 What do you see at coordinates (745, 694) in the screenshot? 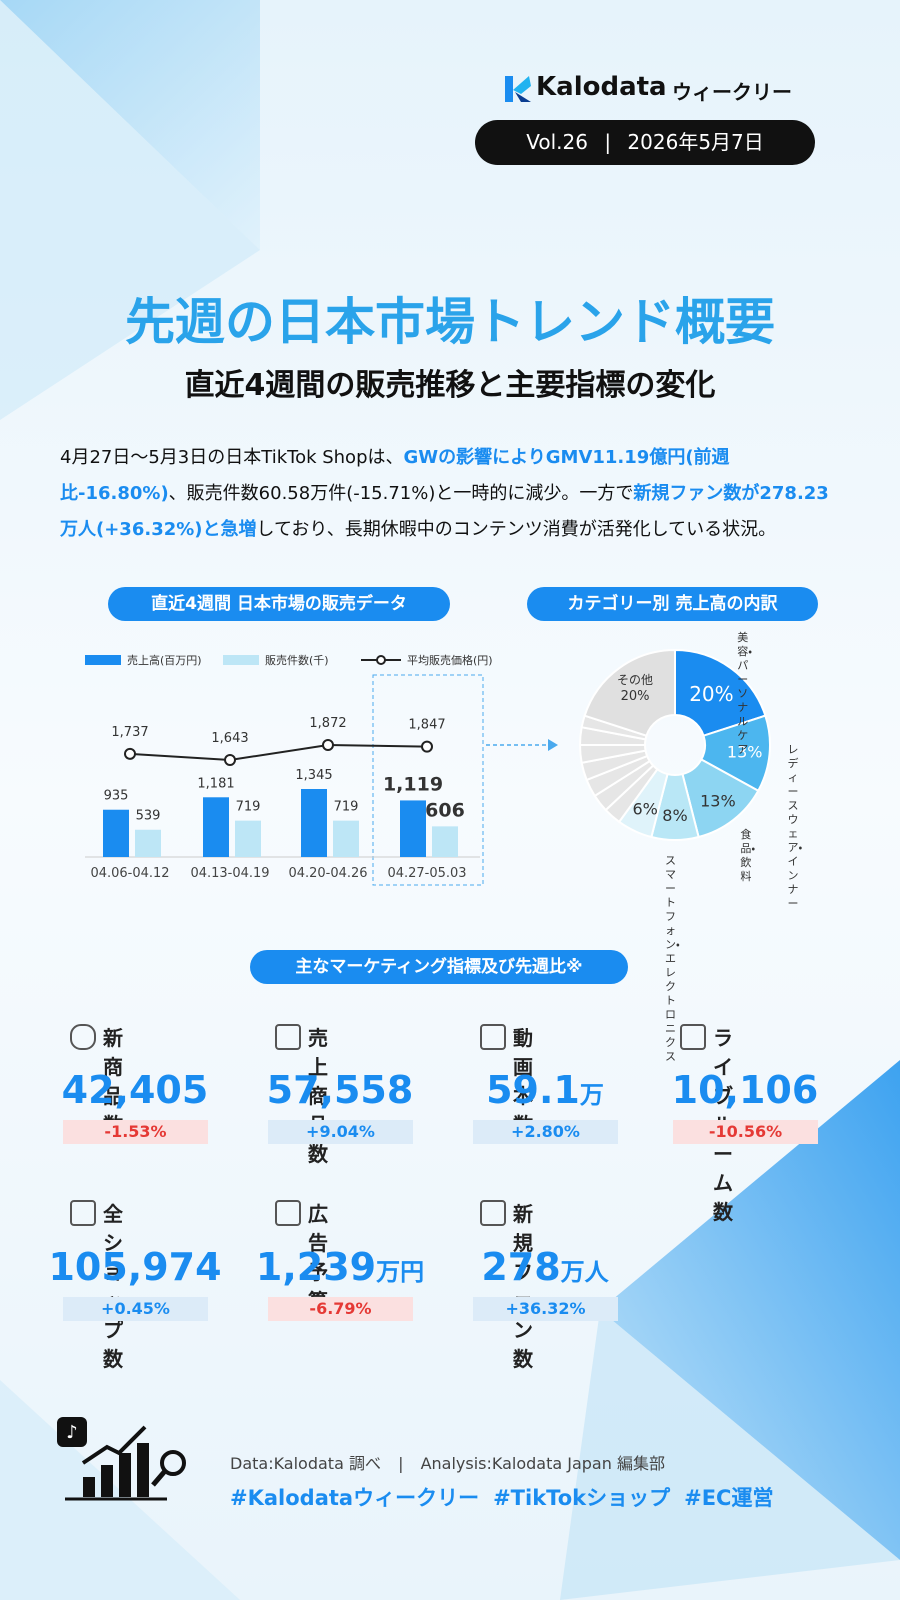
I see `category-label: 美容・ パーソナルケア` at bounding box center [745, 694].